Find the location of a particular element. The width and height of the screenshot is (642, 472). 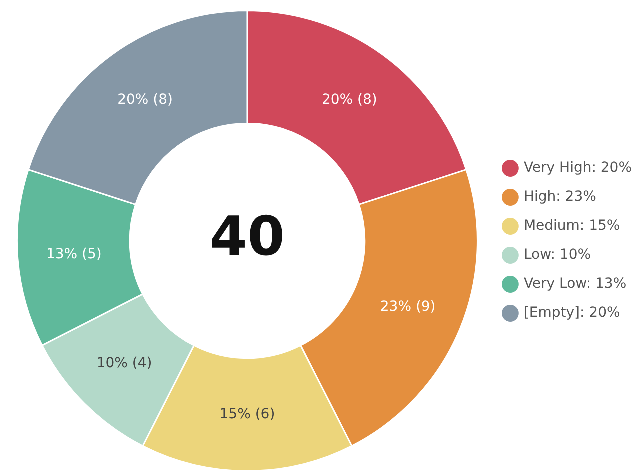

legend-label: Medium: 15% is located at coordinates (572, 226).